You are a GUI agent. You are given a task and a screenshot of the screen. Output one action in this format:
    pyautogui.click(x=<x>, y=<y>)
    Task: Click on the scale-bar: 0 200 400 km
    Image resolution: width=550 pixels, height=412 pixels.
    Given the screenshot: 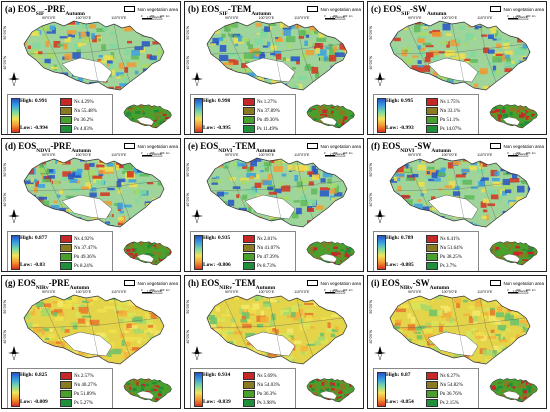 What is the action you would take?
    pyautogui.click(x=521, y=291)
    